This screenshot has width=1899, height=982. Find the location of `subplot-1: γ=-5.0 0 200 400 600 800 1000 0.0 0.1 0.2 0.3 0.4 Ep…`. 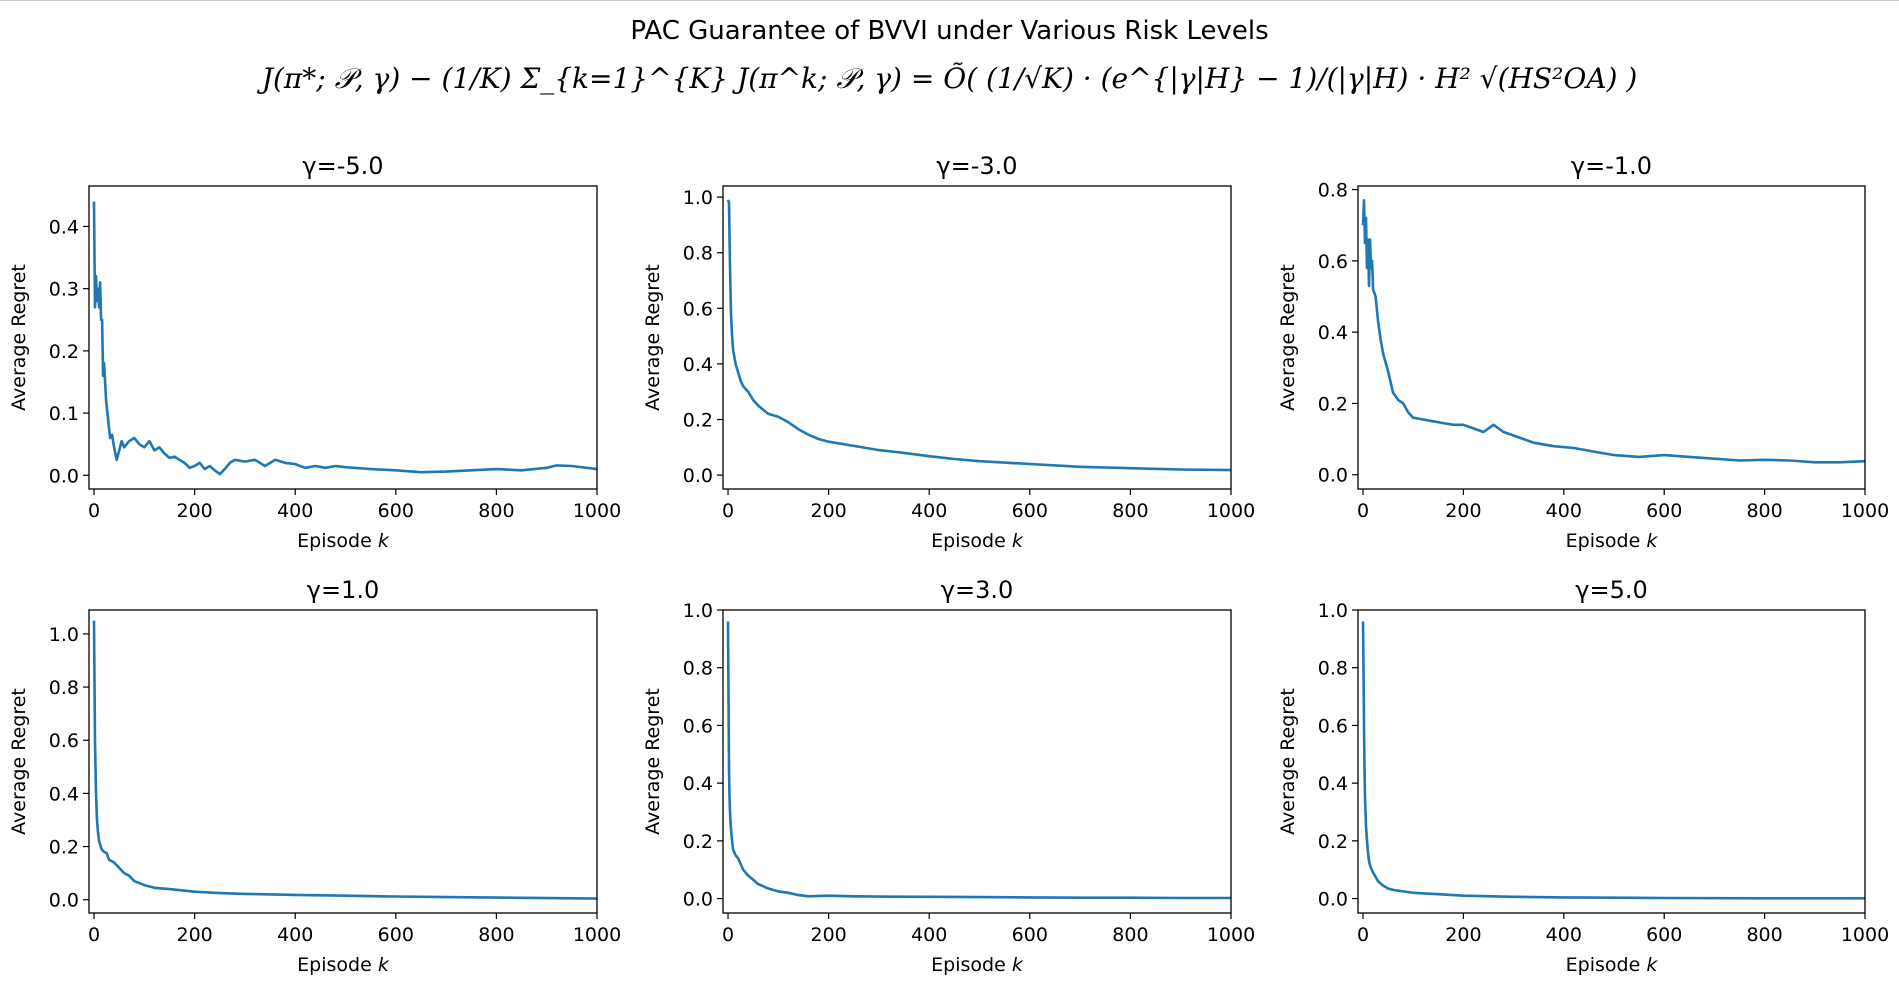

subplot-1: γ=-5.0 0 200 400 600 800 1000 0.0 0.1 0.2 0.3 0.4 Ep… is located at coordinates (314, 352).